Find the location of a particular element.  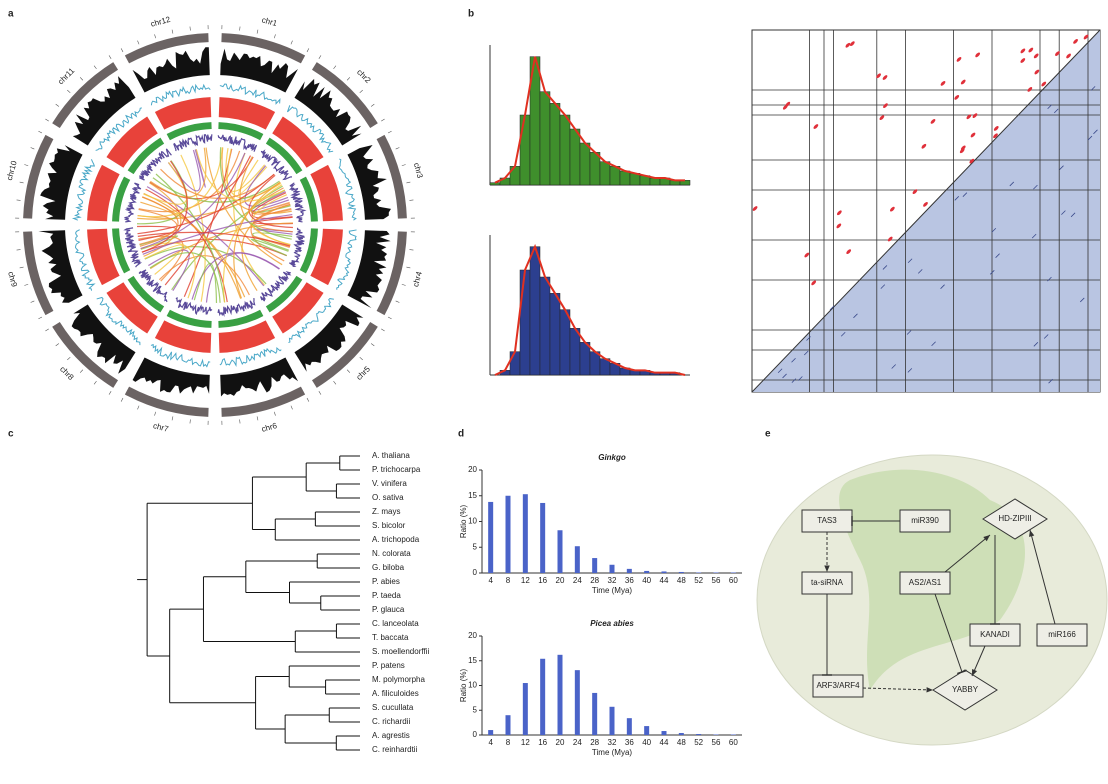

leaf-label: A. filiculoides is located at coordinates (395, 693).